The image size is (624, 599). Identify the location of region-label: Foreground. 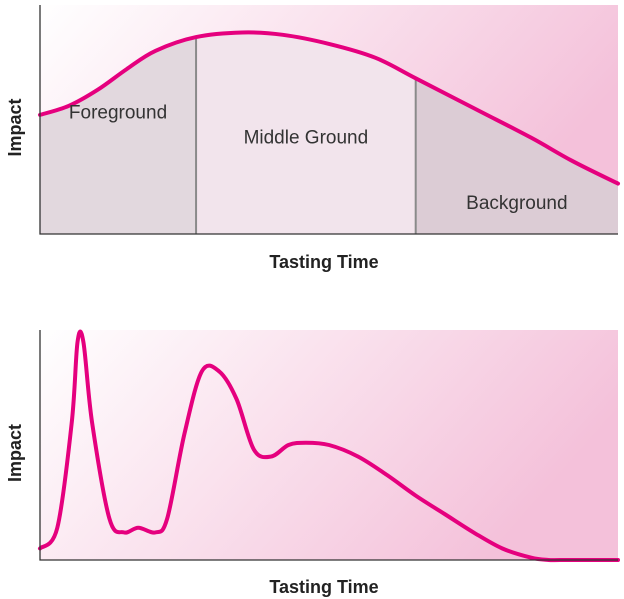
(118, 113).